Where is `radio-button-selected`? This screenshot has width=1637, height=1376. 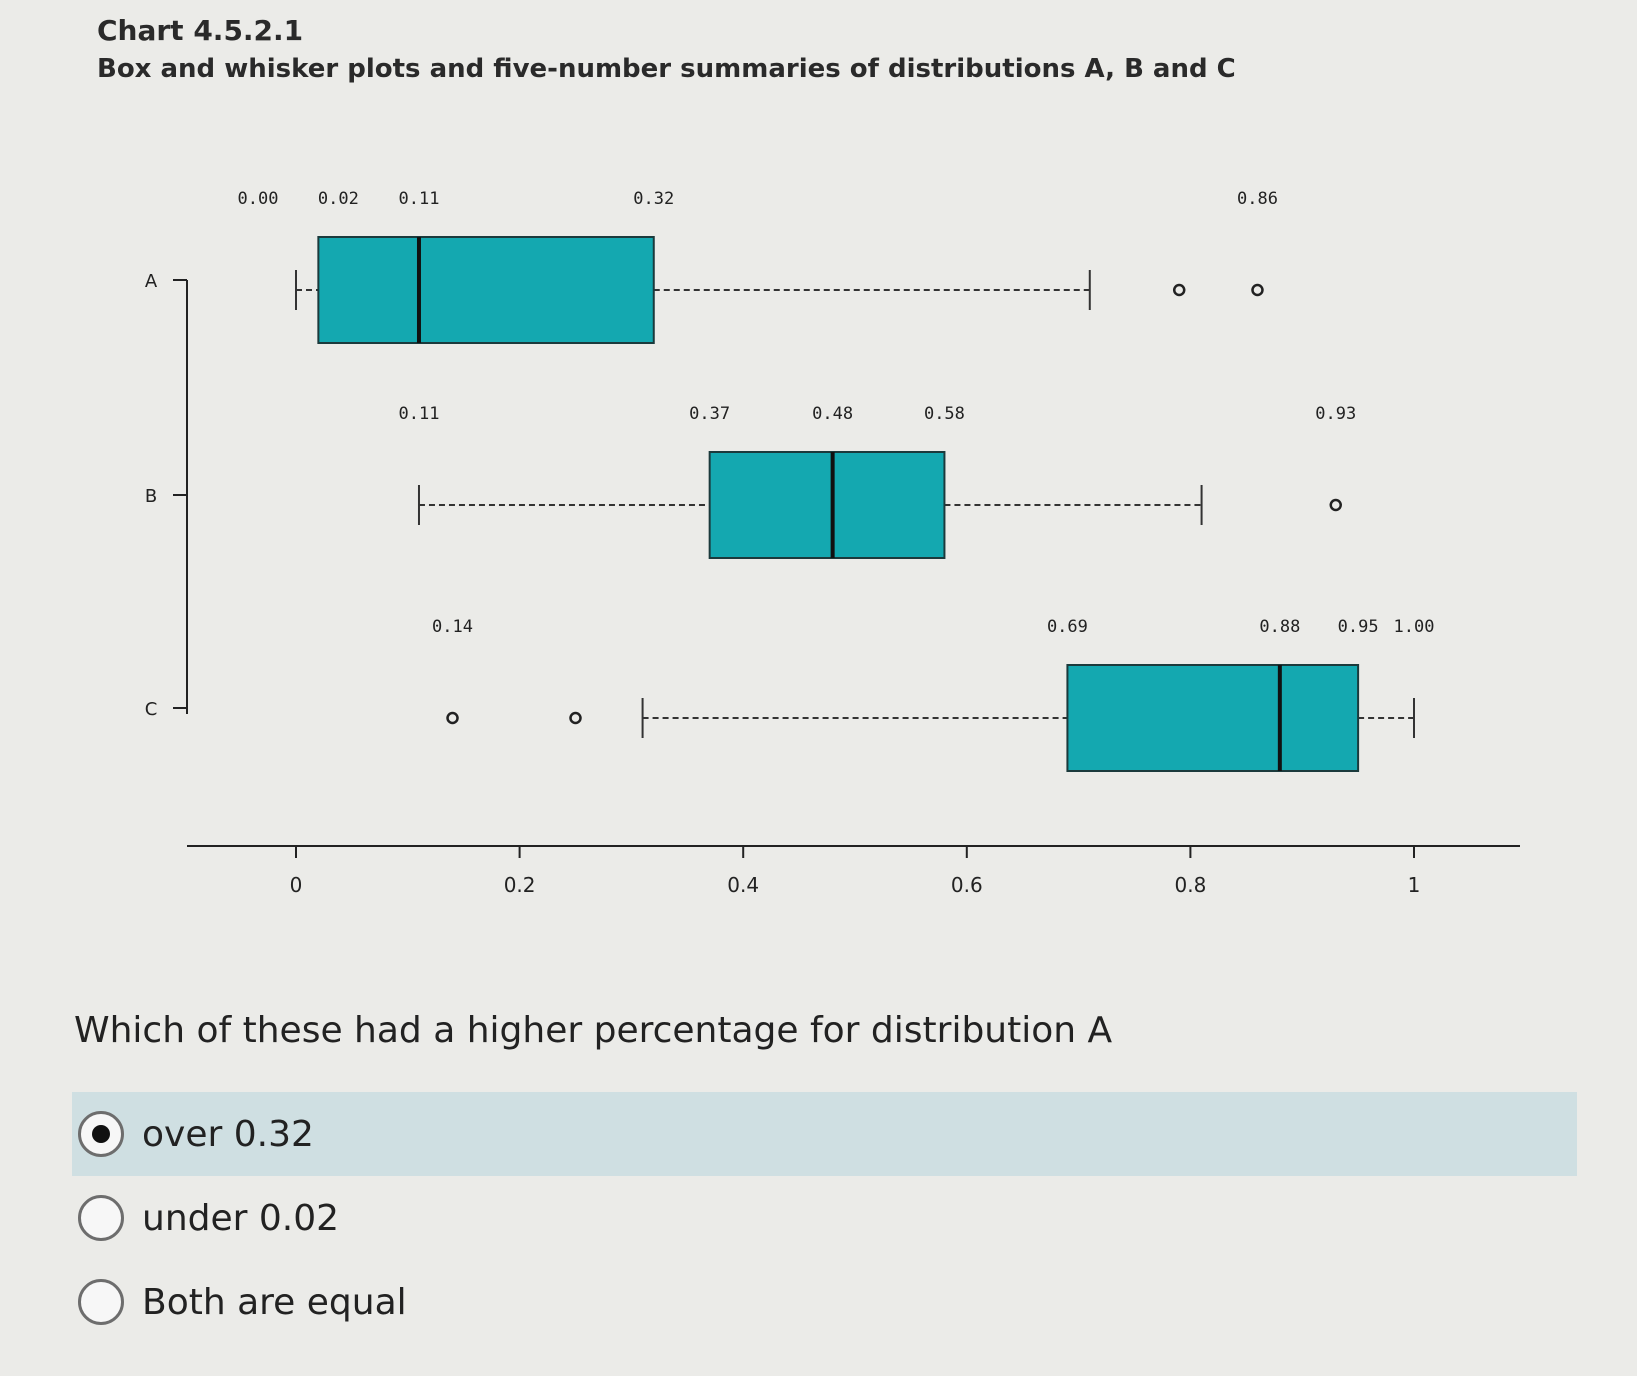
radio-button-selected is located at coordinates (101, 1134).